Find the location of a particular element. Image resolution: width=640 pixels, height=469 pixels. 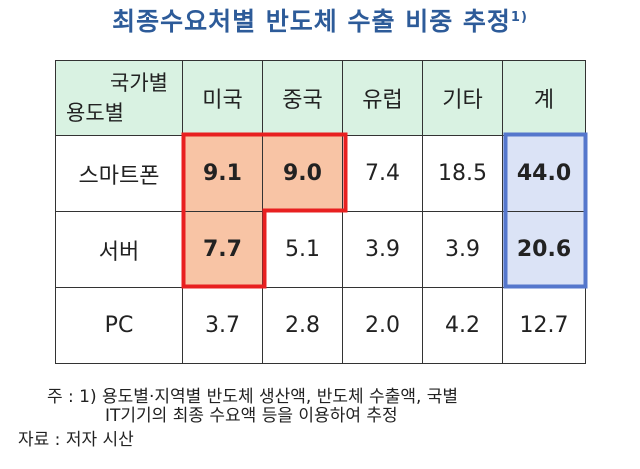

corner-header-usage: 용도별 is located at coordinates (95, 113).